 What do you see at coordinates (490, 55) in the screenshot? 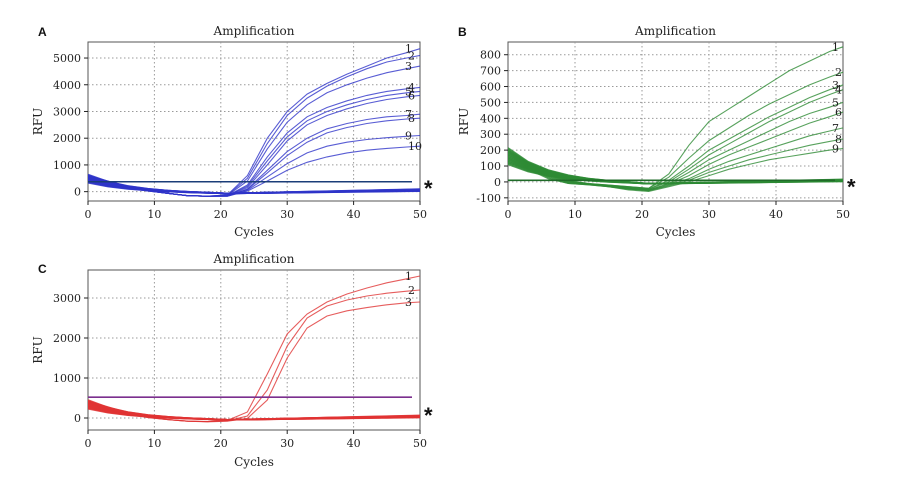
I see `y-tick-label: 800` at bounding box center [490, 55].